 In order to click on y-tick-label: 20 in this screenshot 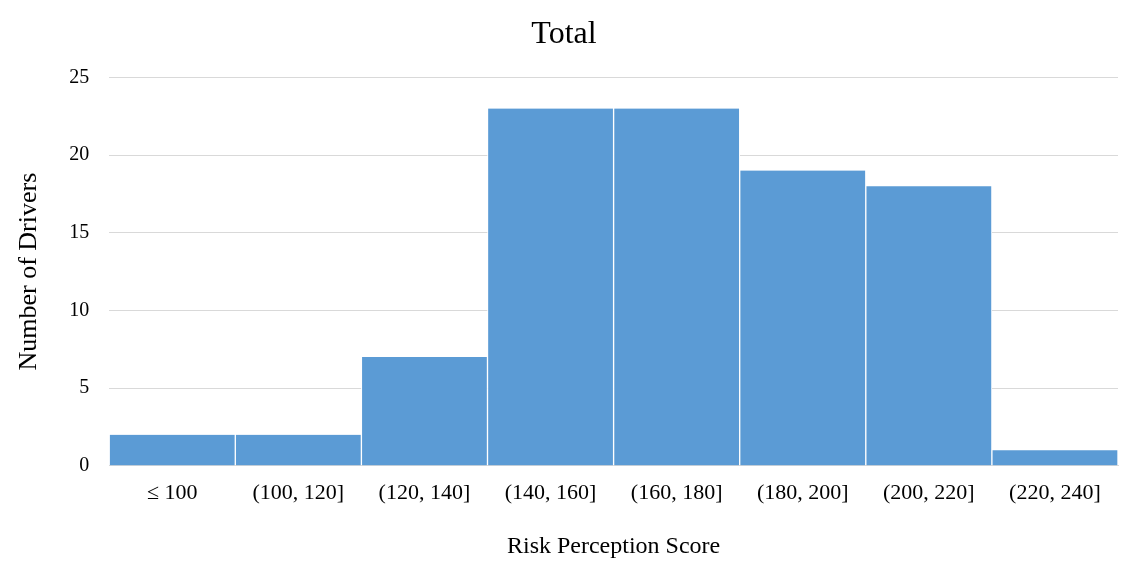, I will do `click(79, 153)`.